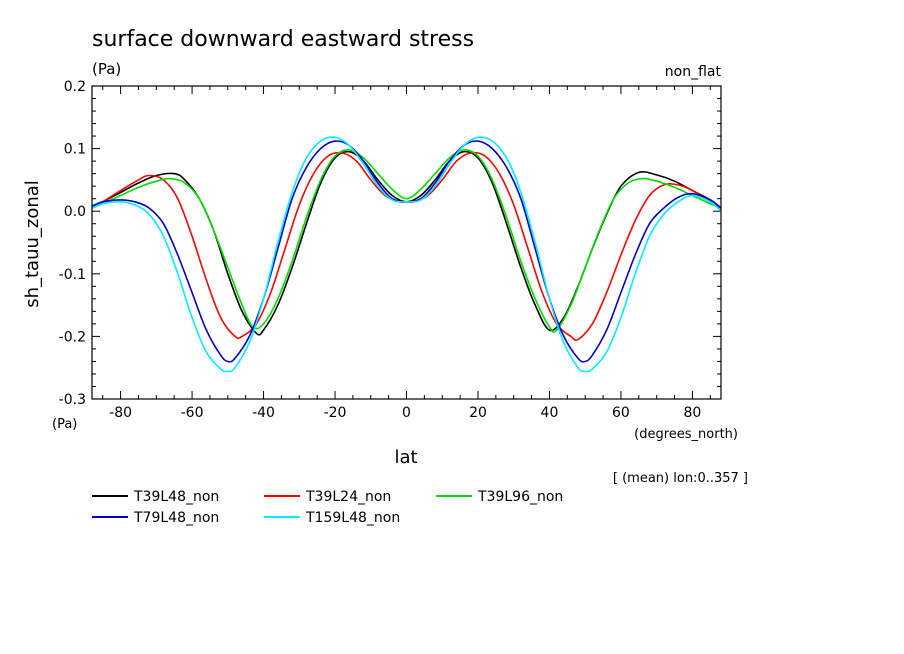  I want to click on x-tick-label: 20, so click(478, 413).